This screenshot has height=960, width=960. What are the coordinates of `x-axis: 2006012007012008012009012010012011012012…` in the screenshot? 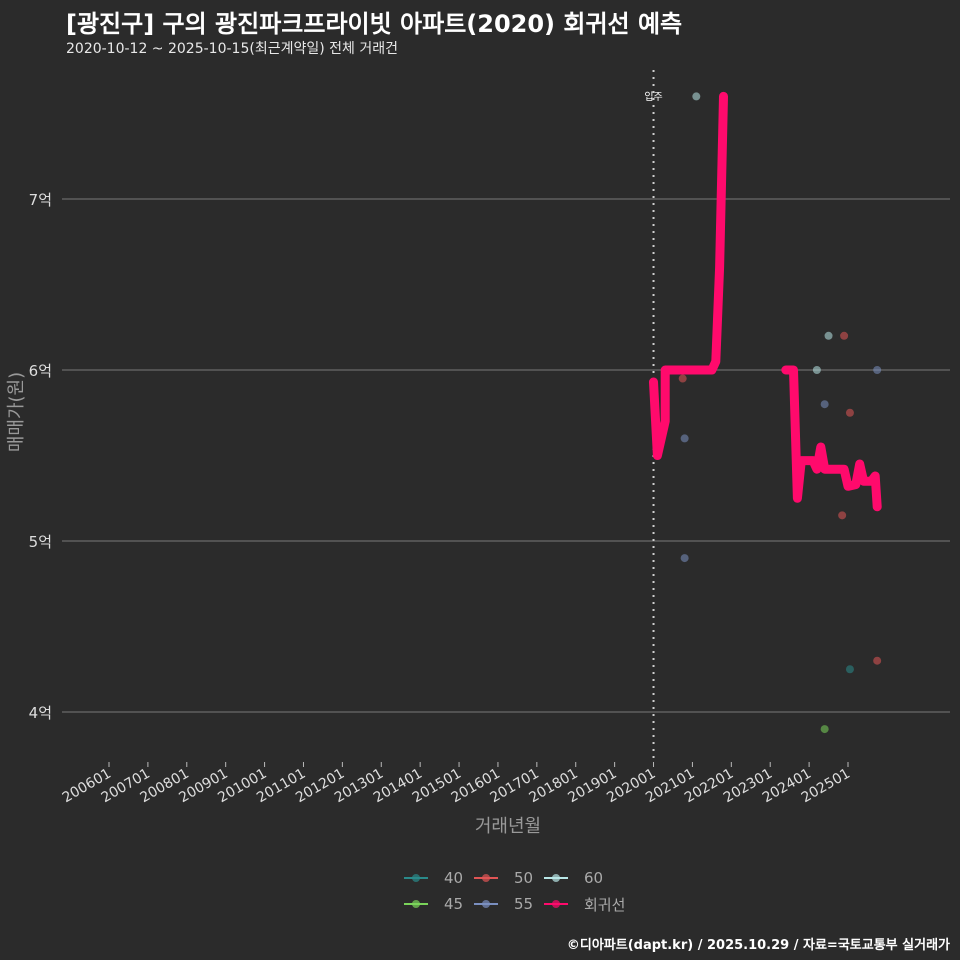 It's located at (456, 784).